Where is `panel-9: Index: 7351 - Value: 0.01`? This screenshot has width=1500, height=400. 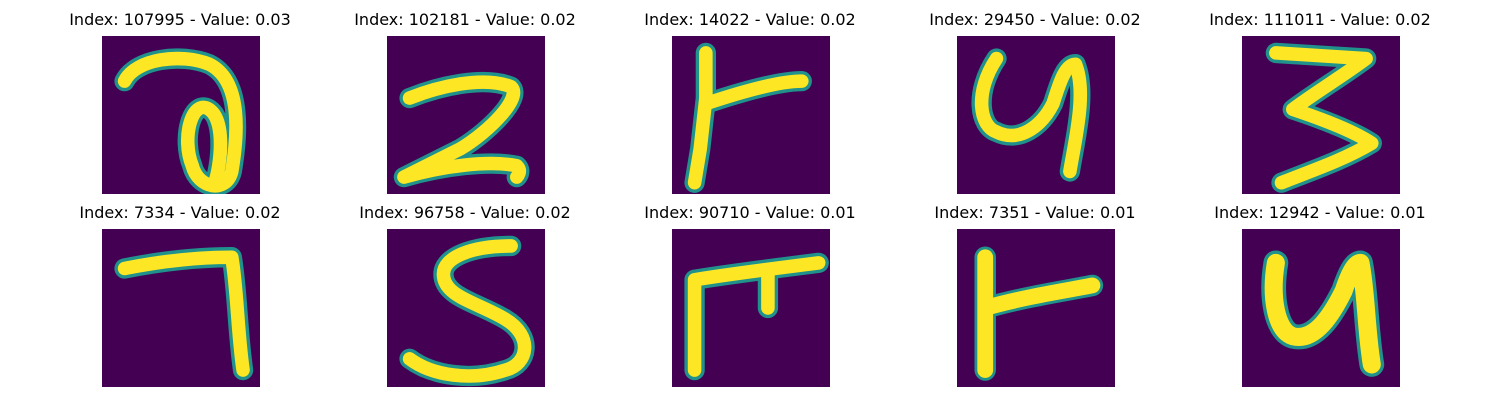 panel-9: Index: 7351 - Value: 0.01 is located at coordinates (1035, 296).